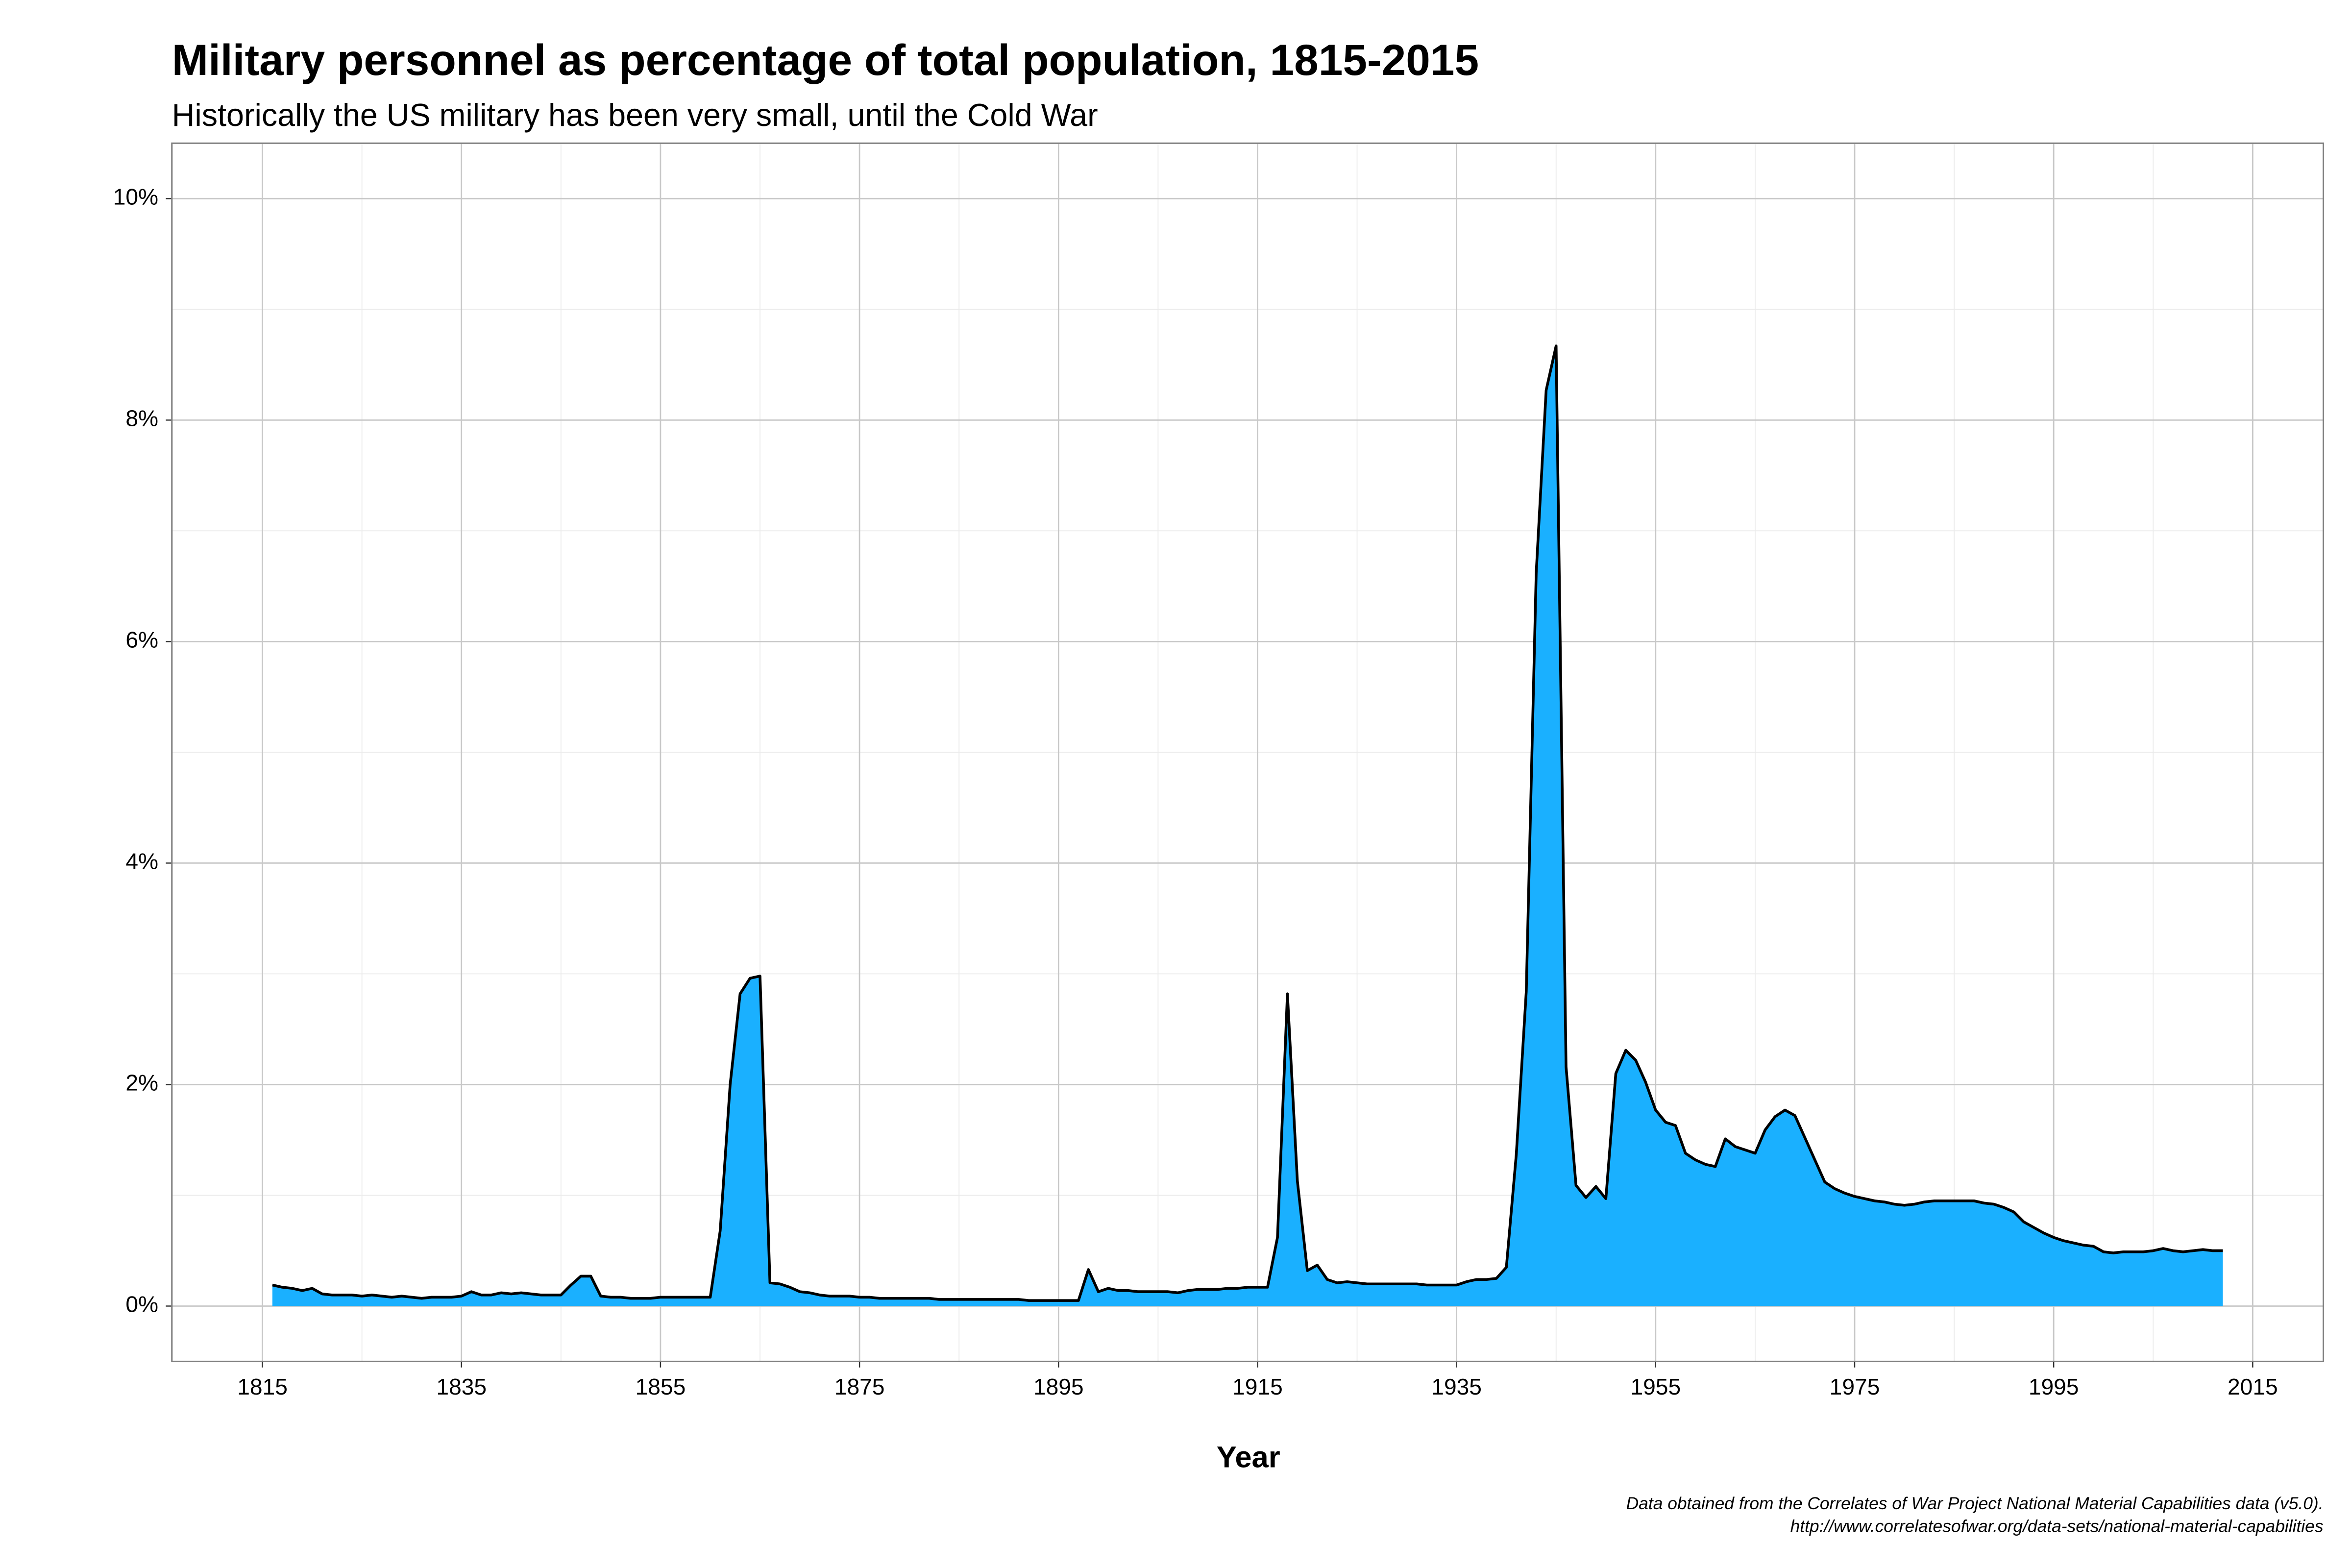 The width and height of the screenshot is (2352, 1568). Describe the element at coordinates (859, 1386) in the screenshot. I see `x-tick-label: 1875` at that location.